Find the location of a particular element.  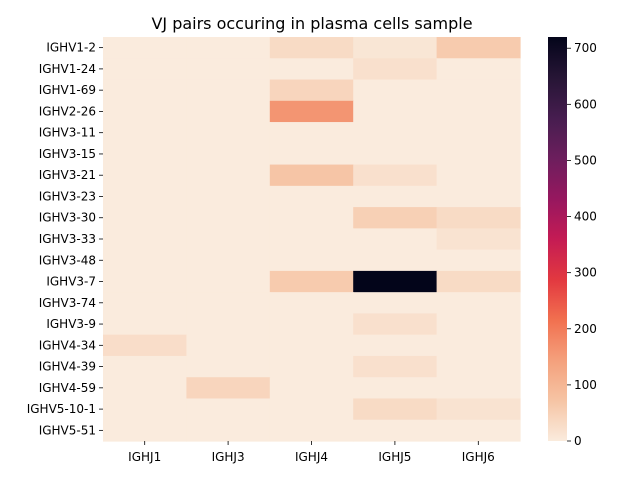

y-tick-label: IGHV4-59 is located at coordinates (67, 388).